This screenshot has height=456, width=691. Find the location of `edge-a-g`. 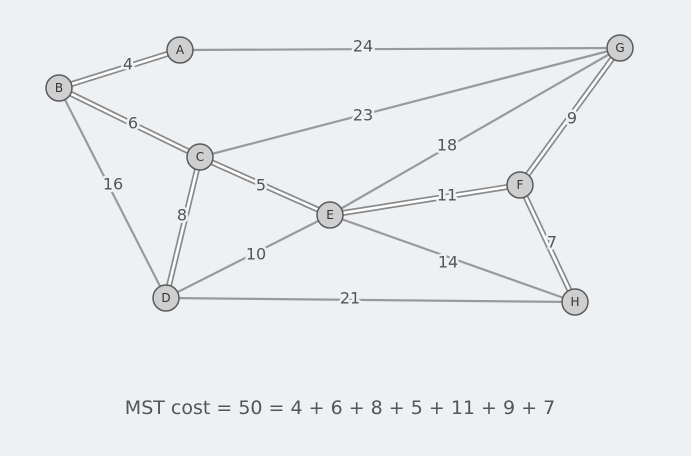

edge-a-g is located at coordinates (400, 49).